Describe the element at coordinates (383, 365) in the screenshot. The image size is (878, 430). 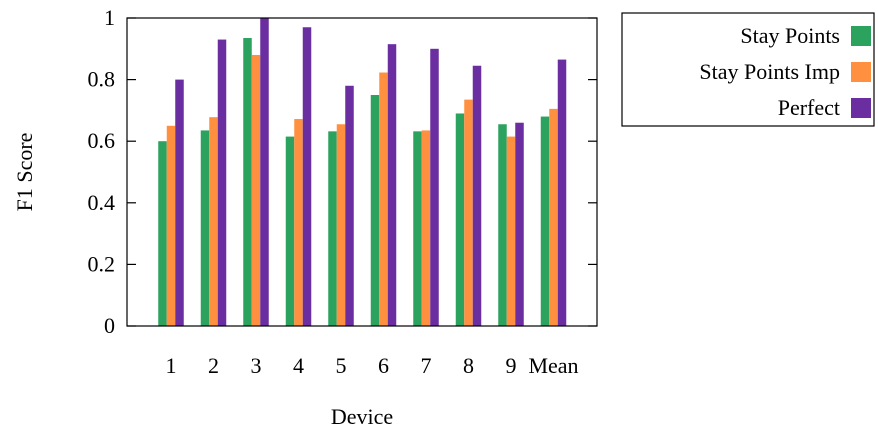
I see `x-tick-label: 6` at that location.